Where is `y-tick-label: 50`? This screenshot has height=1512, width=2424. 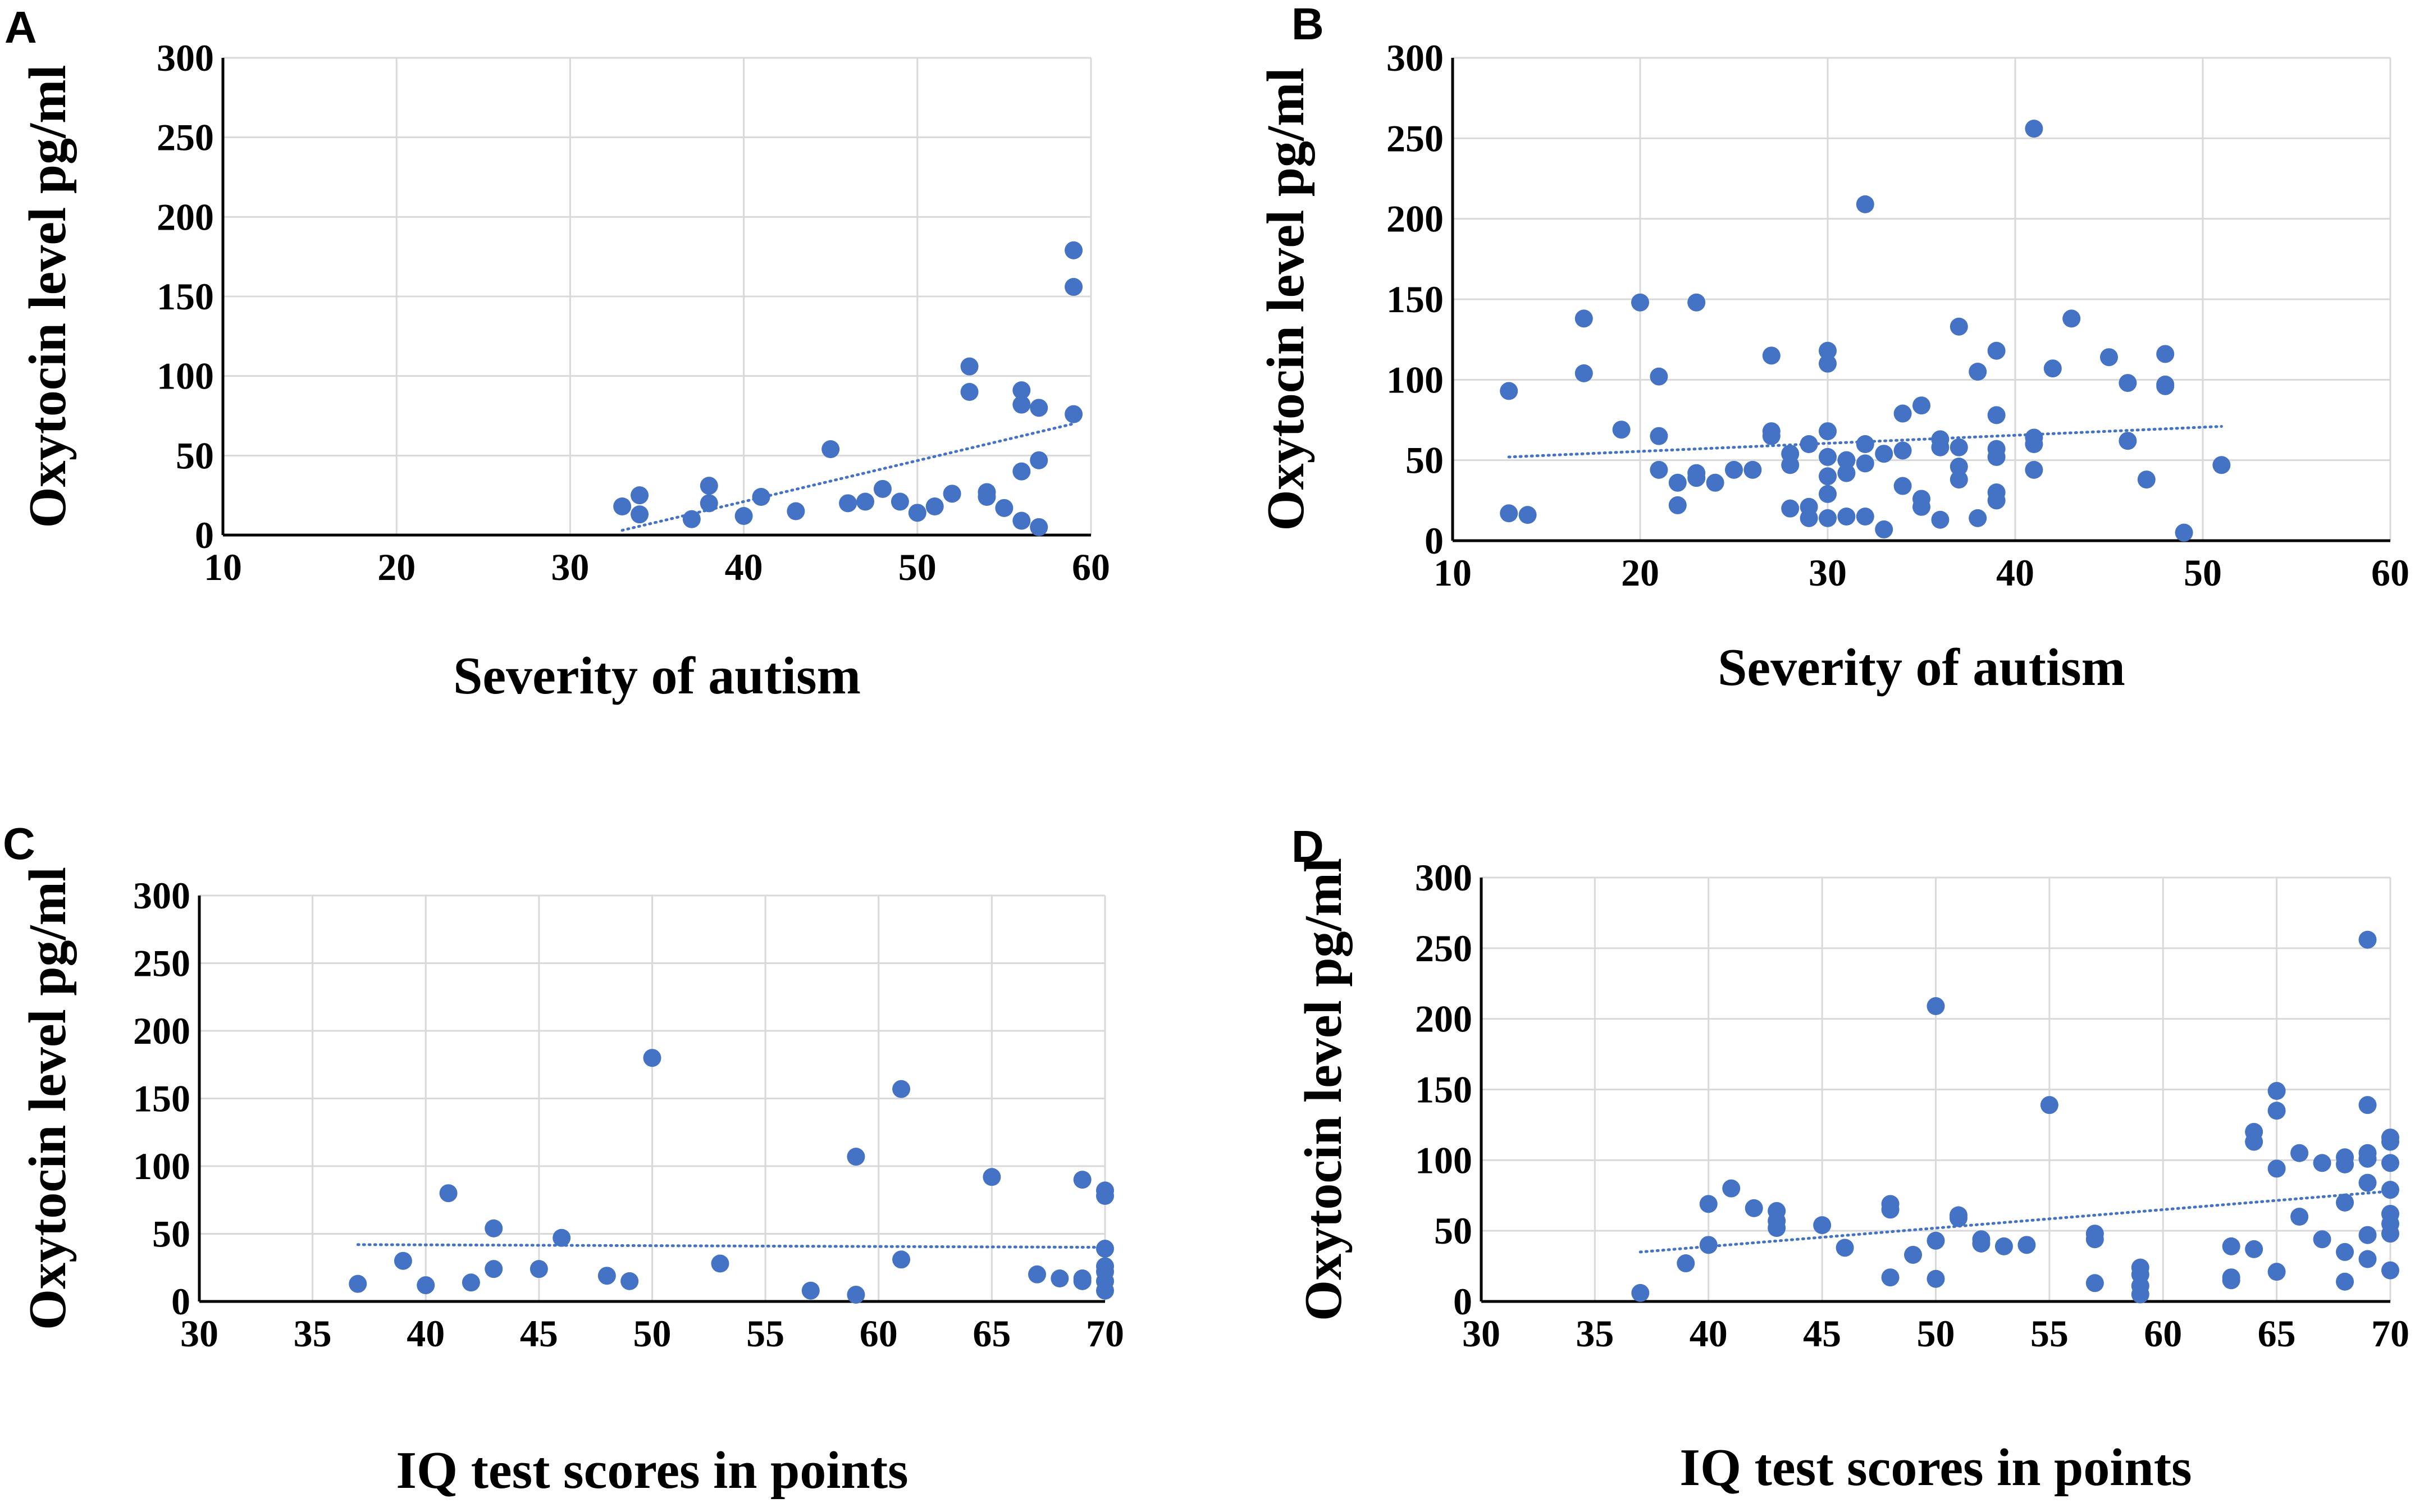 y-tick-label: 50 is located at coordinates (171, 1234).